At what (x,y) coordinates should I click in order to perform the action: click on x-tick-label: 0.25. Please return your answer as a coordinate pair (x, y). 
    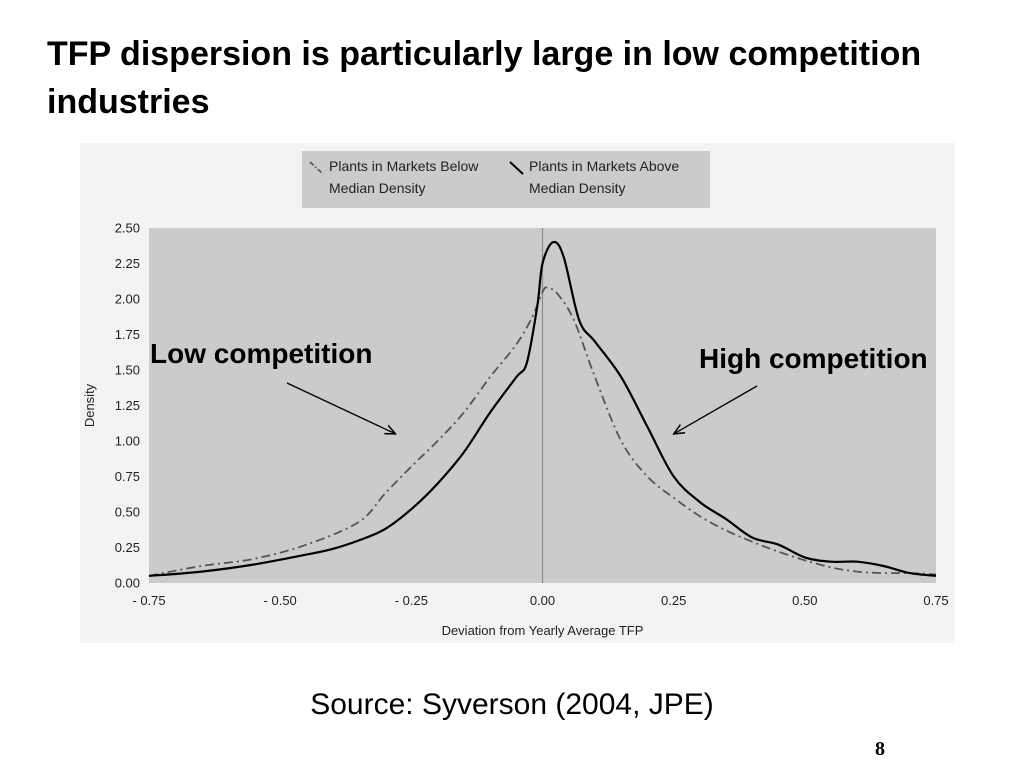
    Looking at the image, I should click on (673, 600).